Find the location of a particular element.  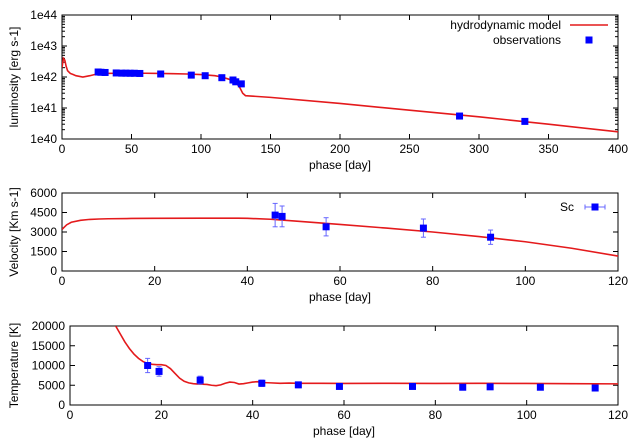

y-tick-label: 1500 is located at coordinates (43, 252).